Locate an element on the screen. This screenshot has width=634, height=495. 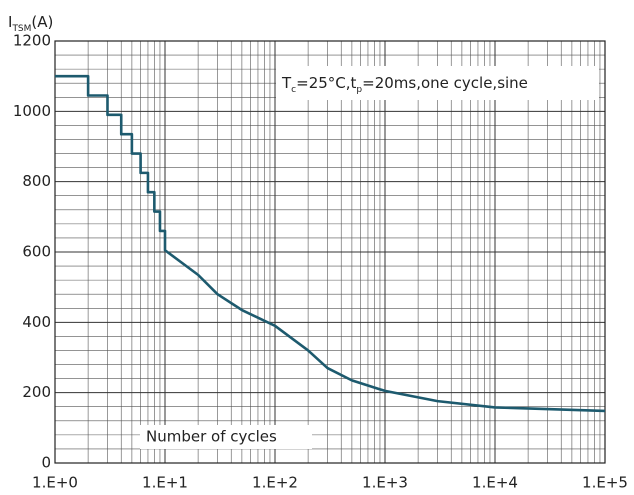
y-label-unit: (A) is located at coordinates (42, 22).